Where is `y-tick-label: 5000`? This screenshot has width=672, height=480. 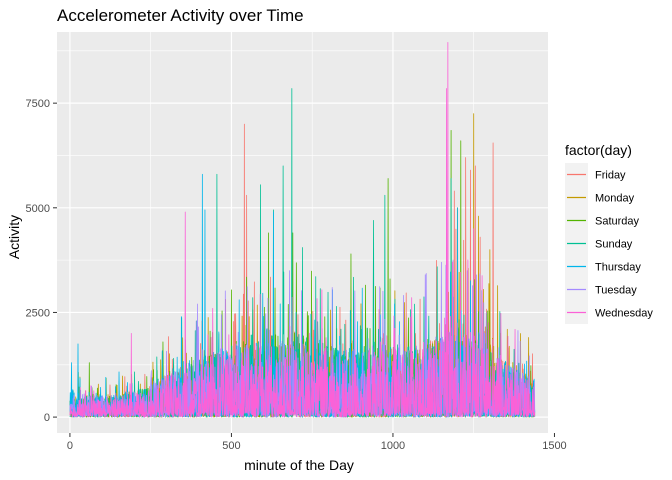
y-tick-label: 5000 is located at coordinates (38, 209).